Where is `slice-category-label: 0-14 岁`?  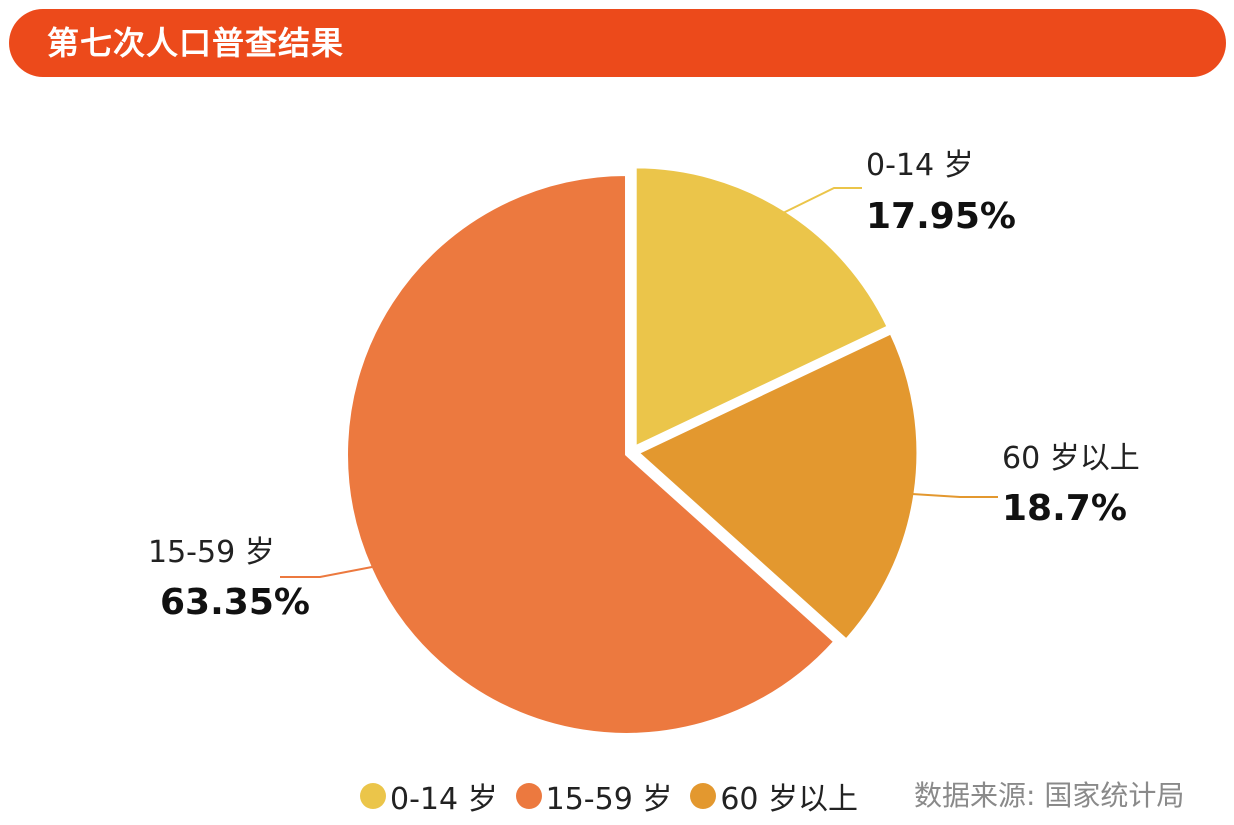
slice-category-label: 0-14 岁 is located at coordinates (920, 165).